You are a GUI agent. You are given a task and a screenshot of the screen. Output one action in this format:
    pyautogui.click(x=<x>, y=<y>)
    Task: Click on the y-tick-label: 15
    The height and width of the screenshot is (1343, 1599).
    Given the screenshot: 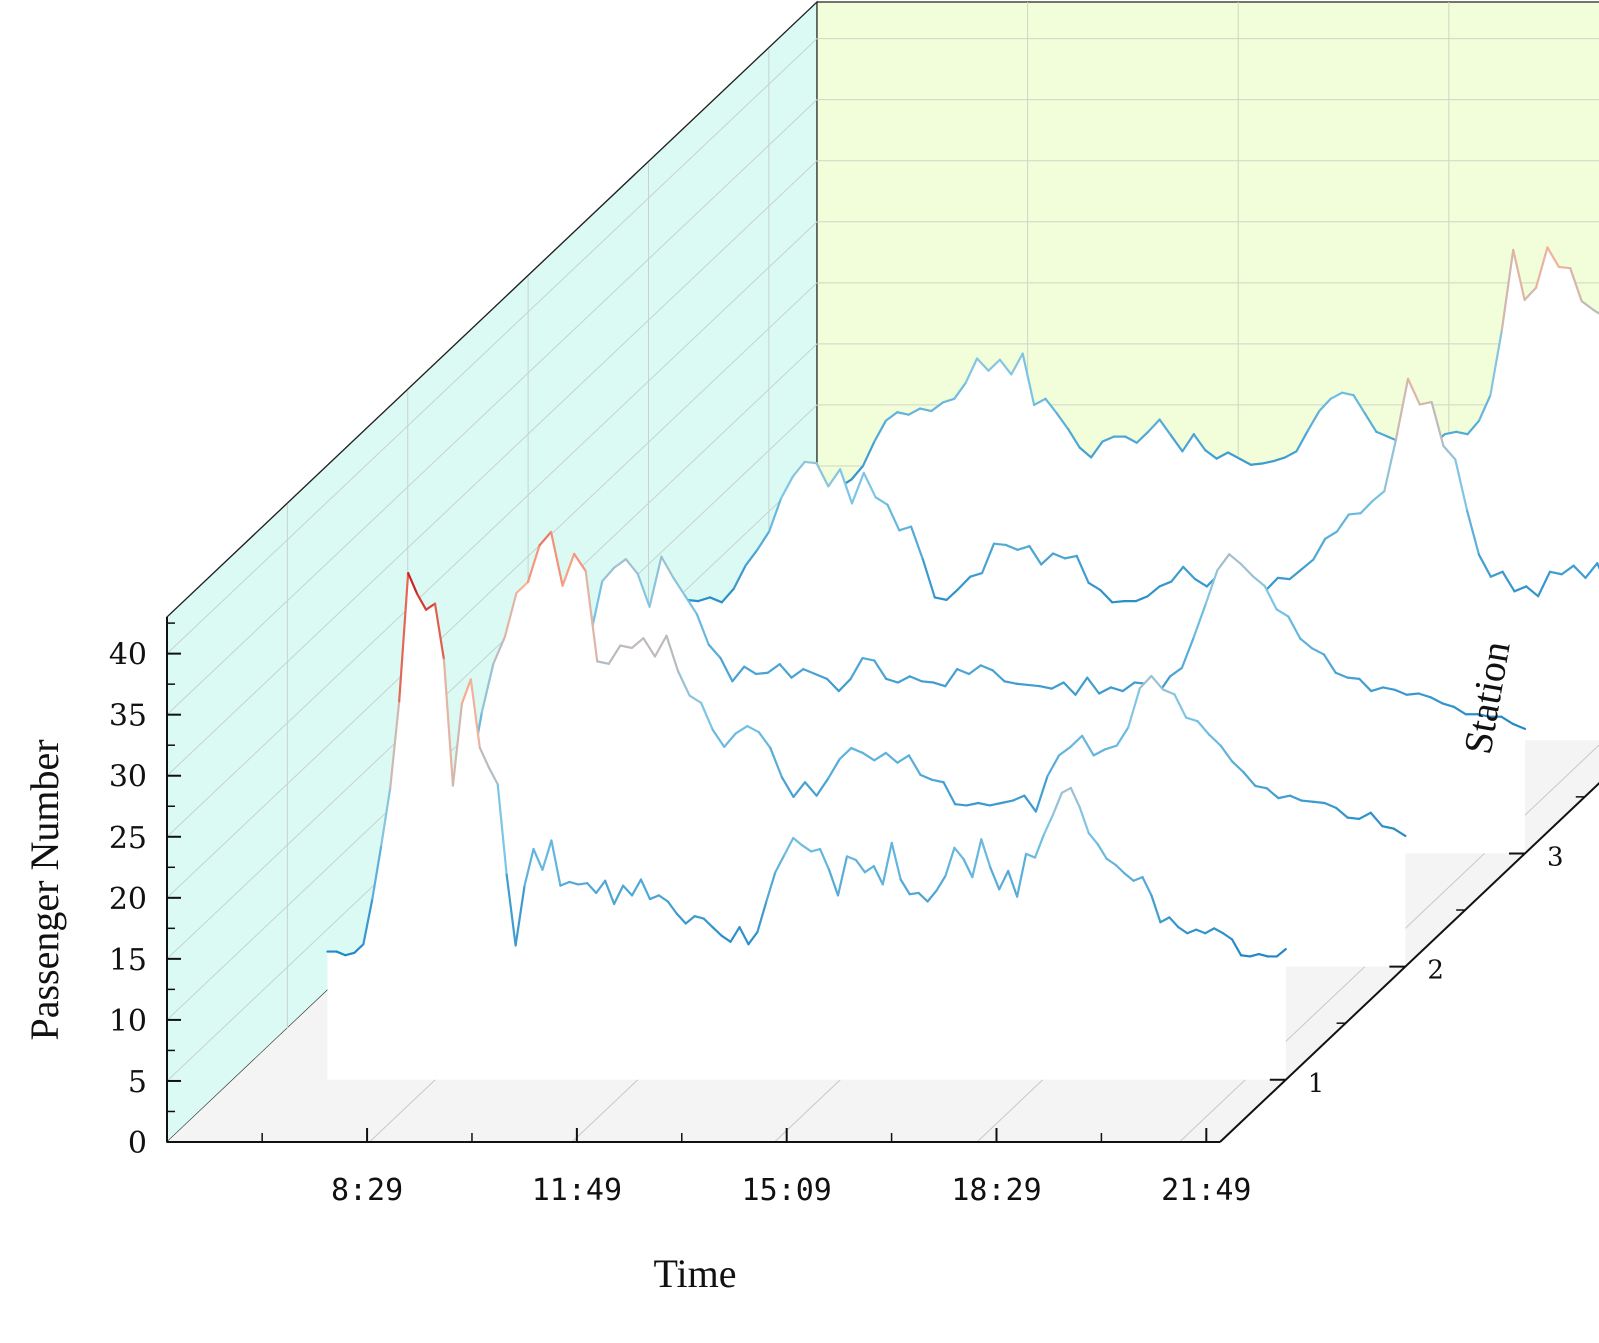 What is the action you would take?
    pyautogui.click(x=128, y=960)
    